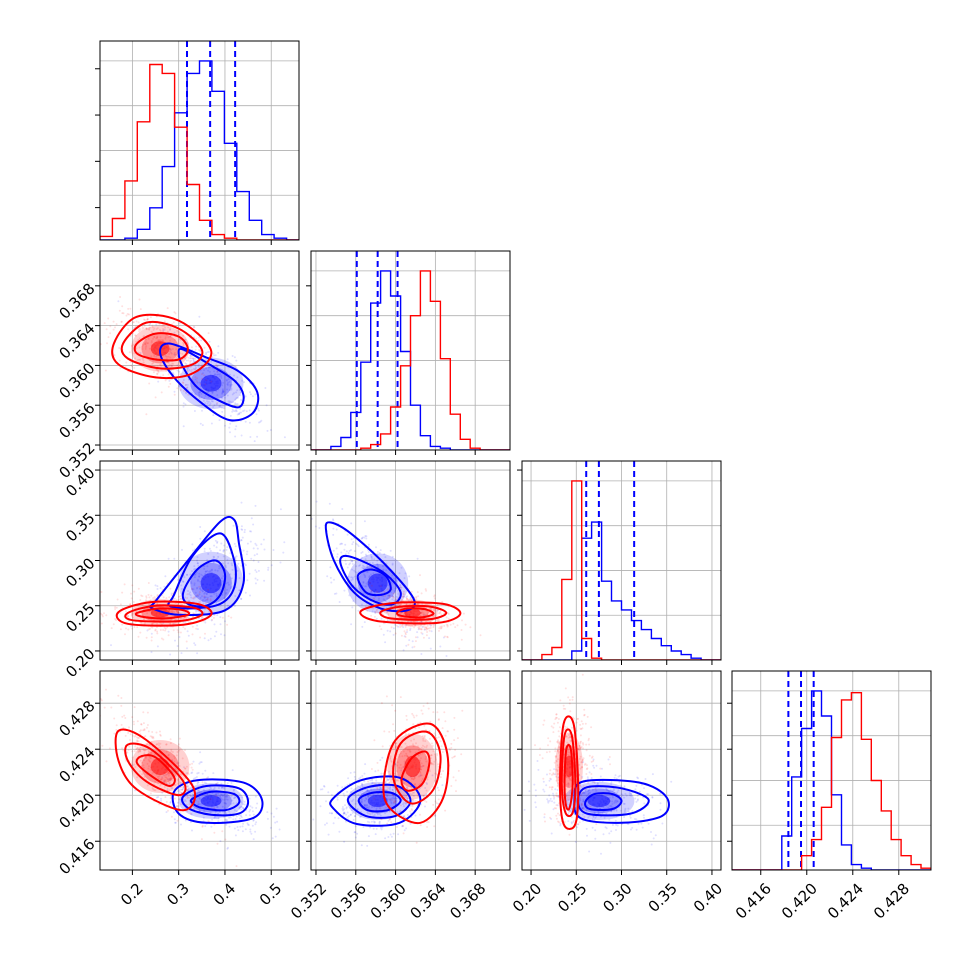 This screenshot has height=970, width=970. I want to click on x-tick-label: 0.35, so click(663, 898).